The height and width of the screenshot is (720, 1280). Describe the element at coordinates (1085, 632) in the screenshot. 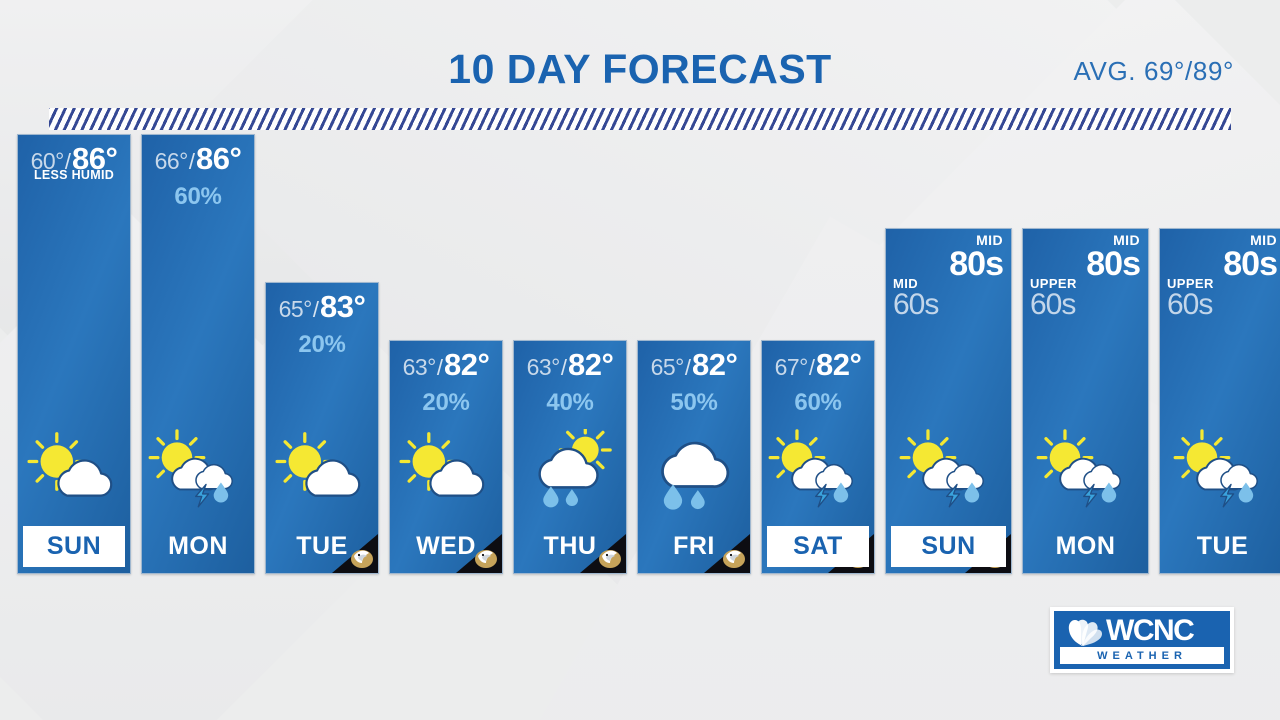

I see `nbc-peacock-icon` at that location.